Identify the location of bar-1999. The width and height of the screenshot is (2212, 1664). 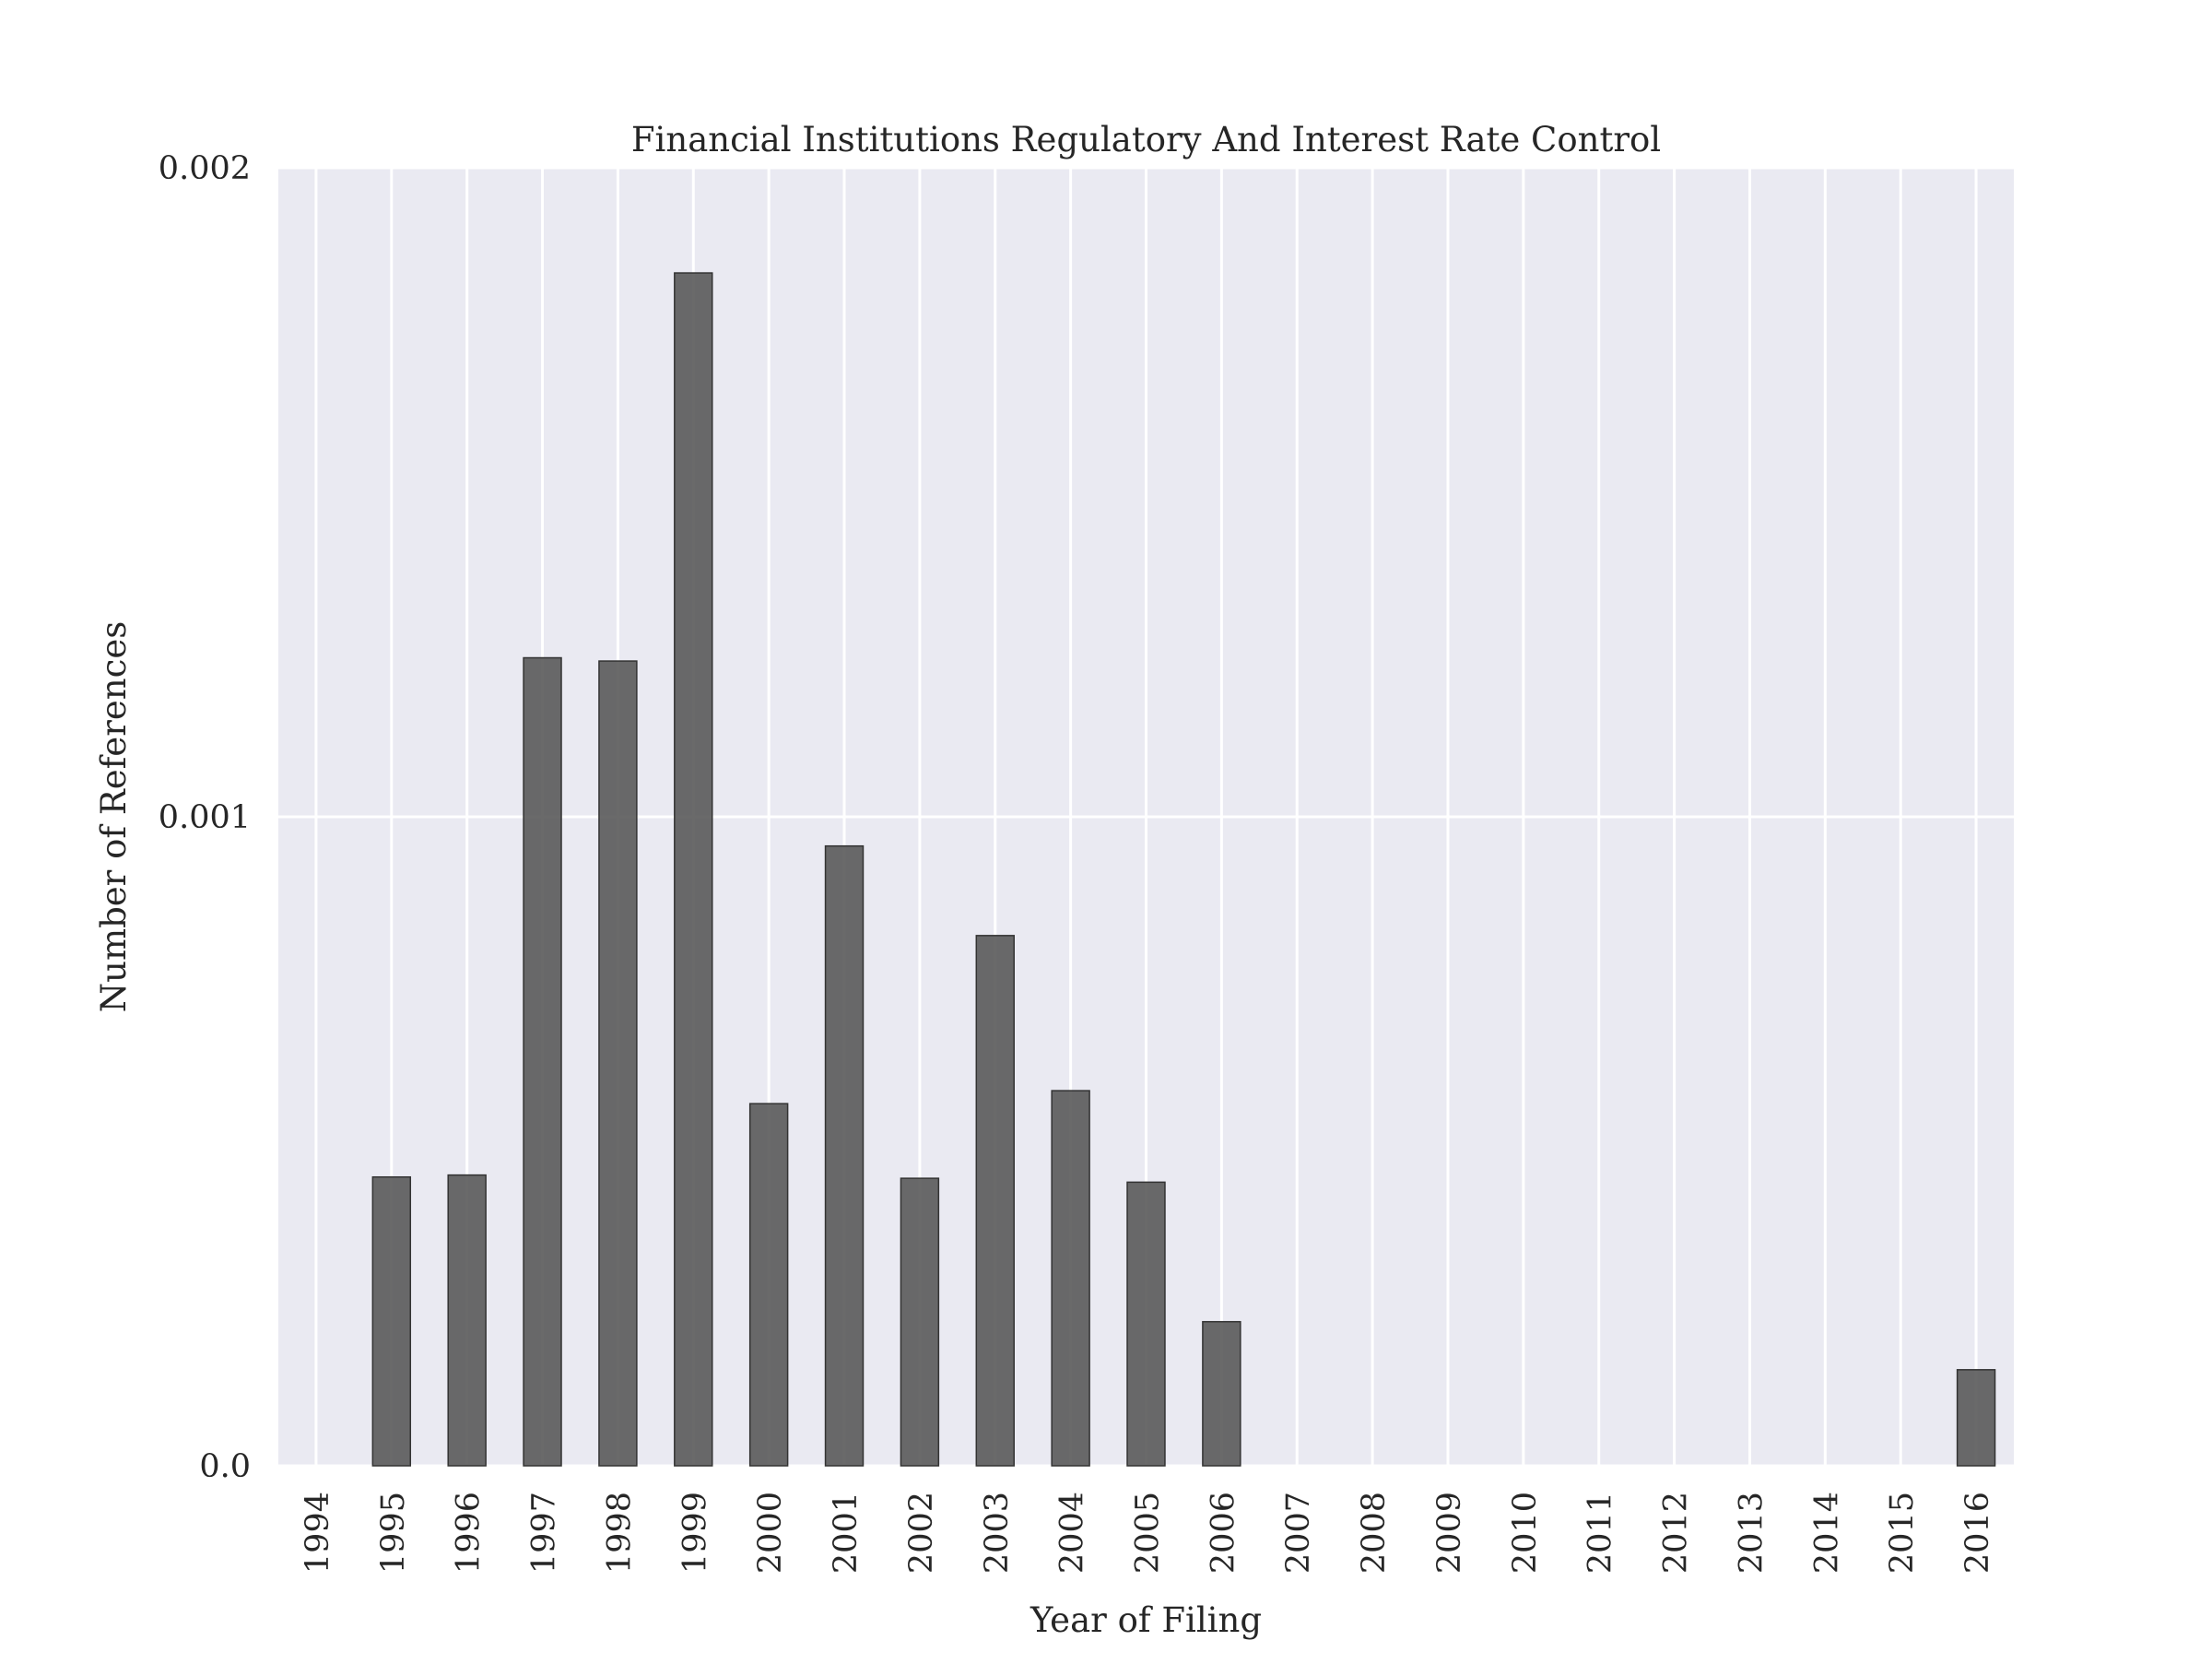
(693, 869).